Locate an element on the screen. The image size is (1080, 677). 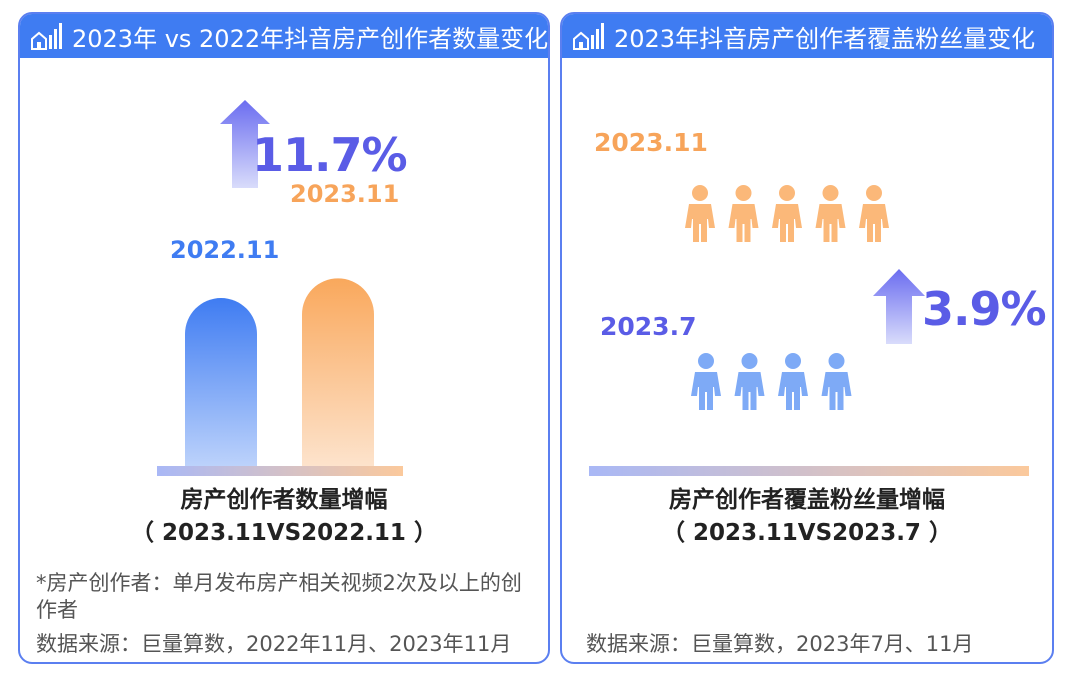
caption-period: （ 2023.11VS2022.11 ） is located at coordinates (284, 533).